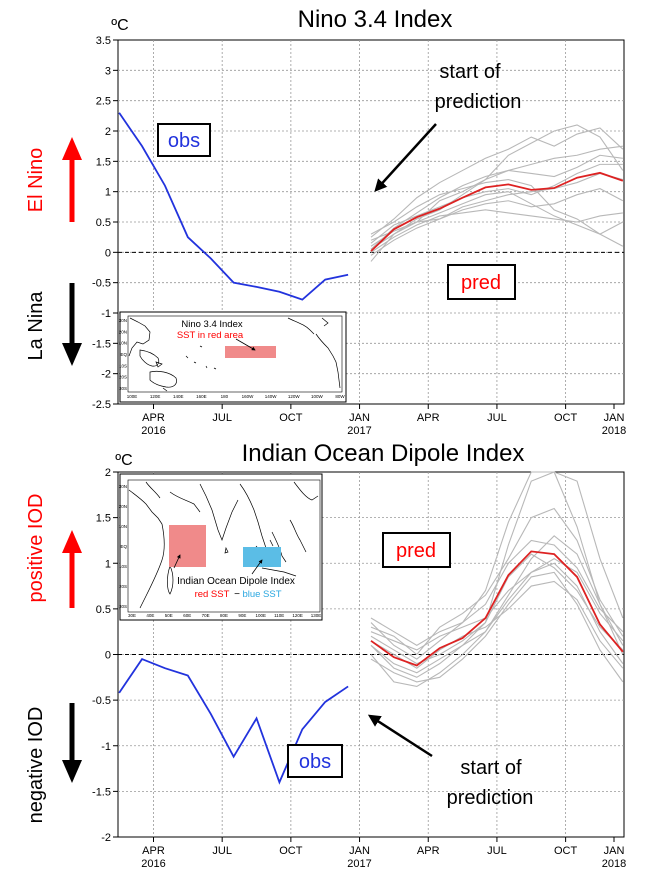 The image size is (650, 876). Describe the element at coordinates (36, 180) in the screenshot. I see `el-nino-label: El Nino` at that location.